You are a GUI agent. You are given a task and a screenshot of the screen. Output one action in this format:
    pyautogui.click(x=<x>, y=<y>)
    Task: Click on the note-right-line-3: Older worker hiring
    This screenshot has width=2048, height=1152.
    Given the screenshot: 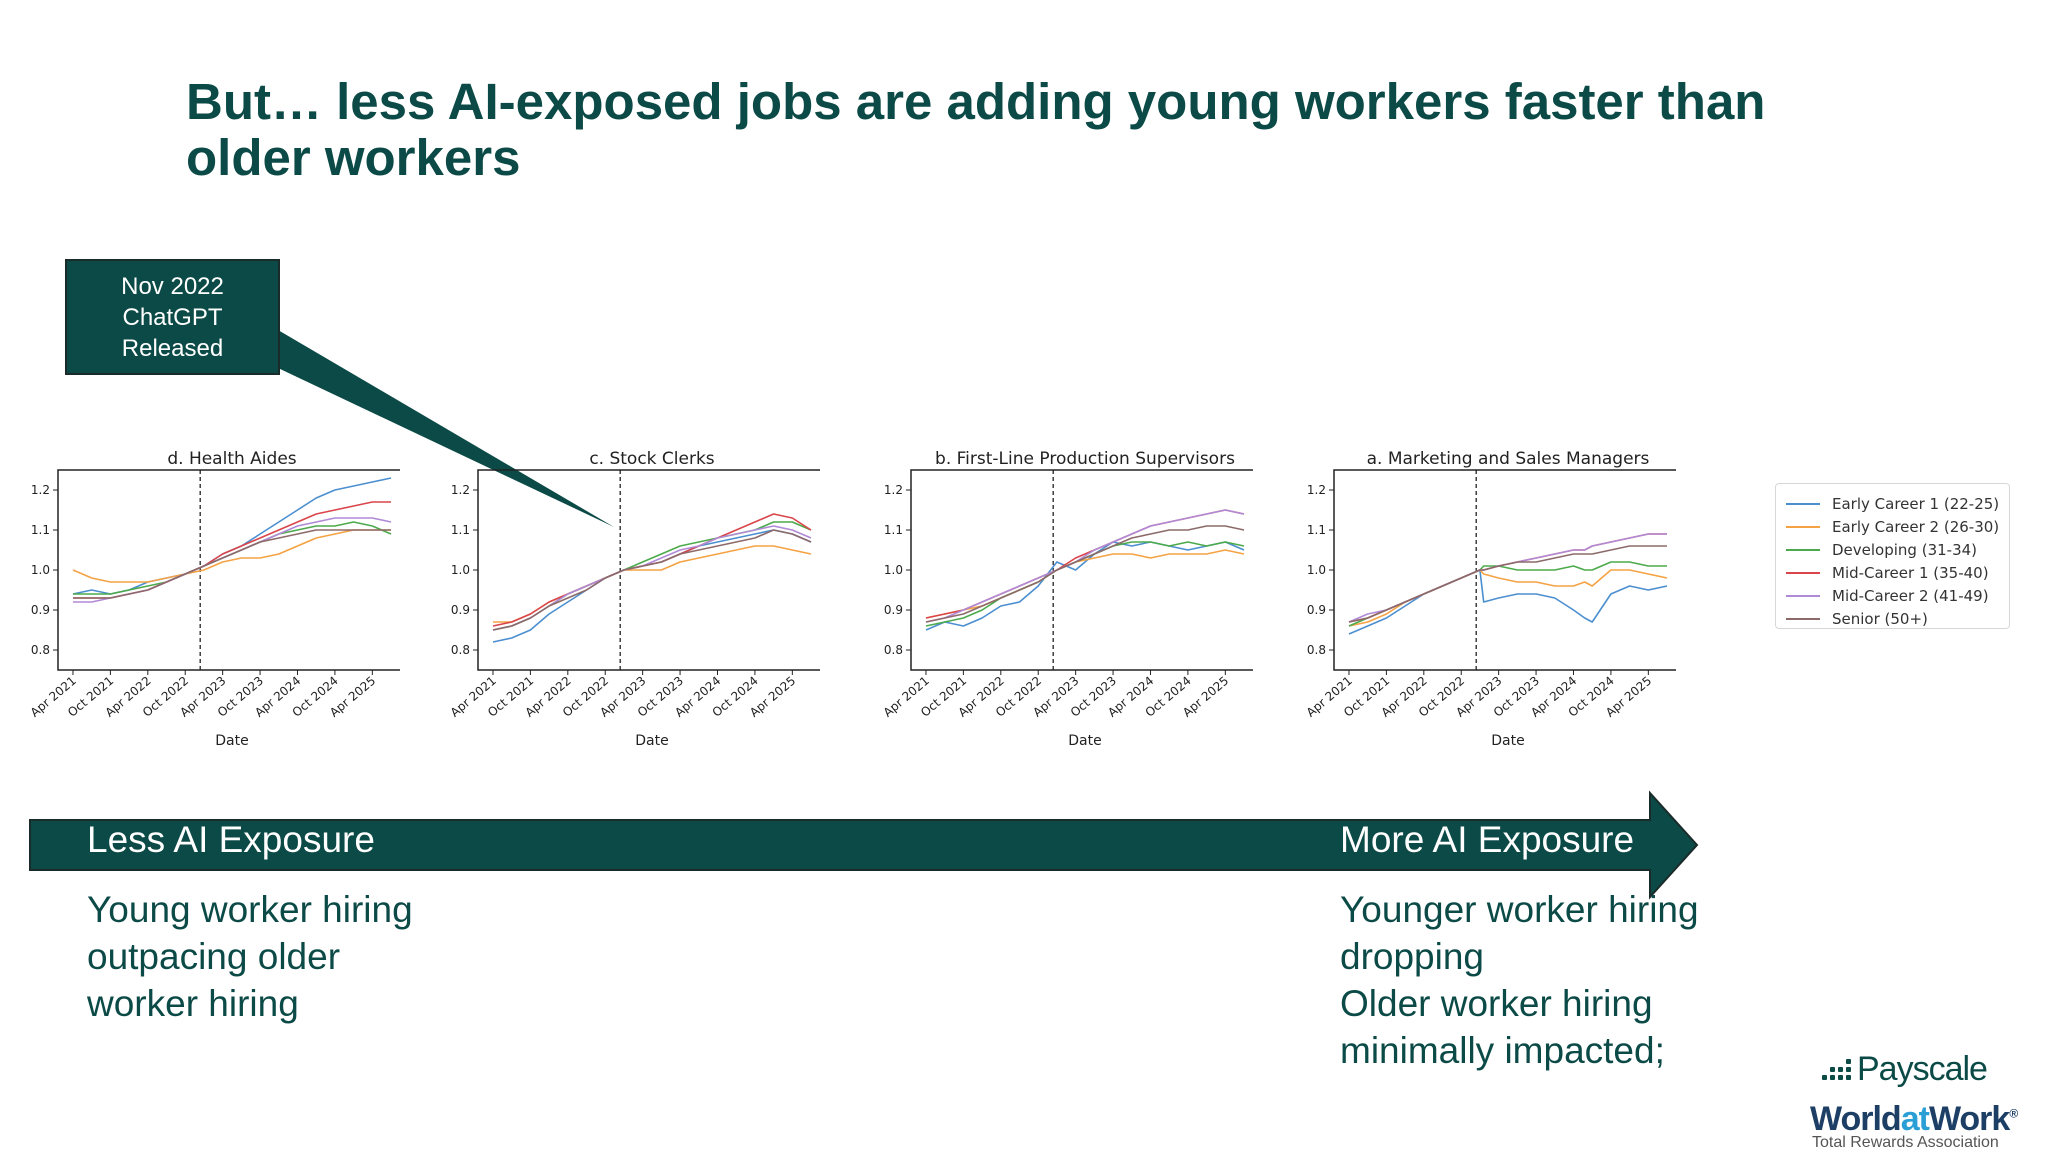 What is the action you would take?
    pyautogui.click(x=1496, y=1003)
    